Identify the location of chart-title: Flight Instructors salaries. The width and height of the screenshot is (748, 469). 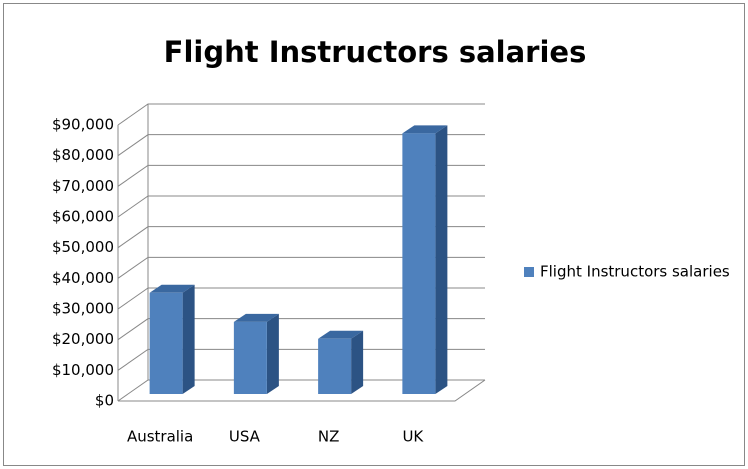
(375, 52).